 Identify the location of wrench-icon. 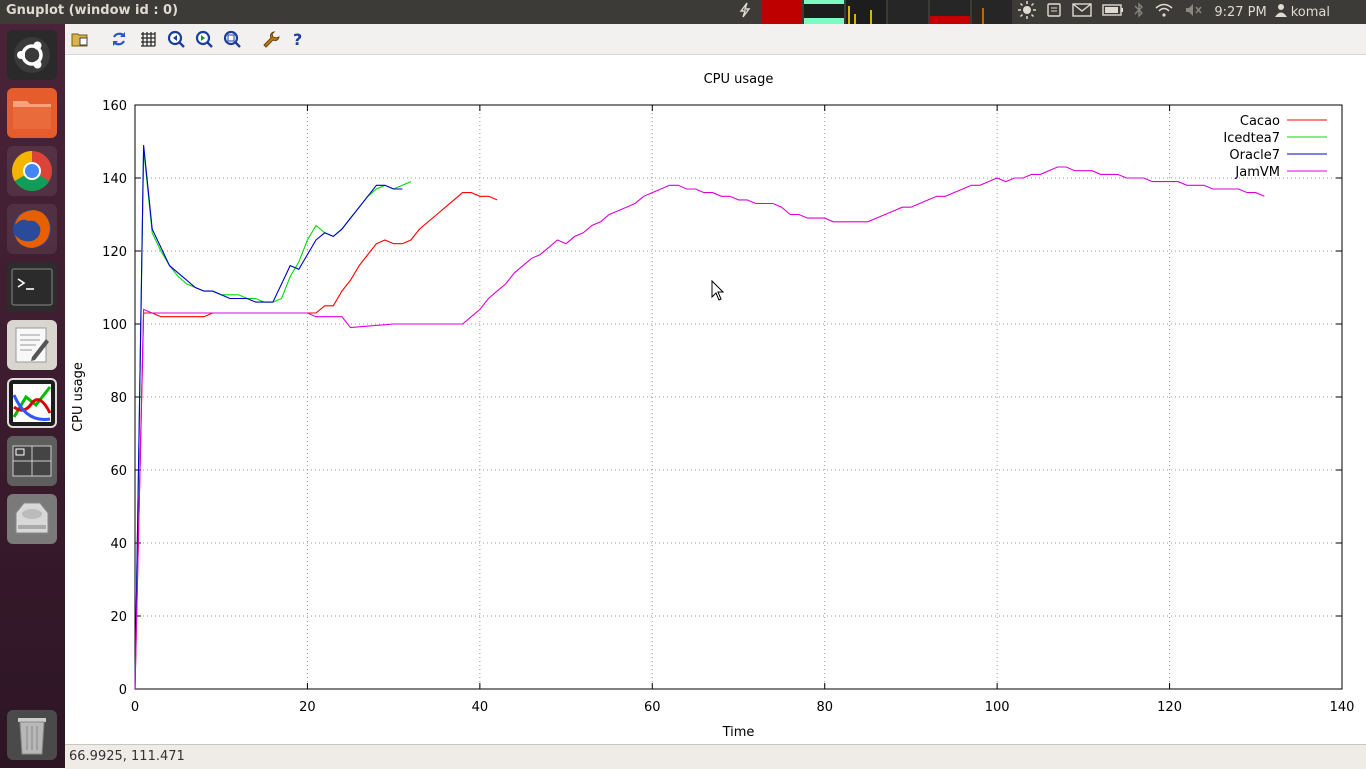
(271, 39).